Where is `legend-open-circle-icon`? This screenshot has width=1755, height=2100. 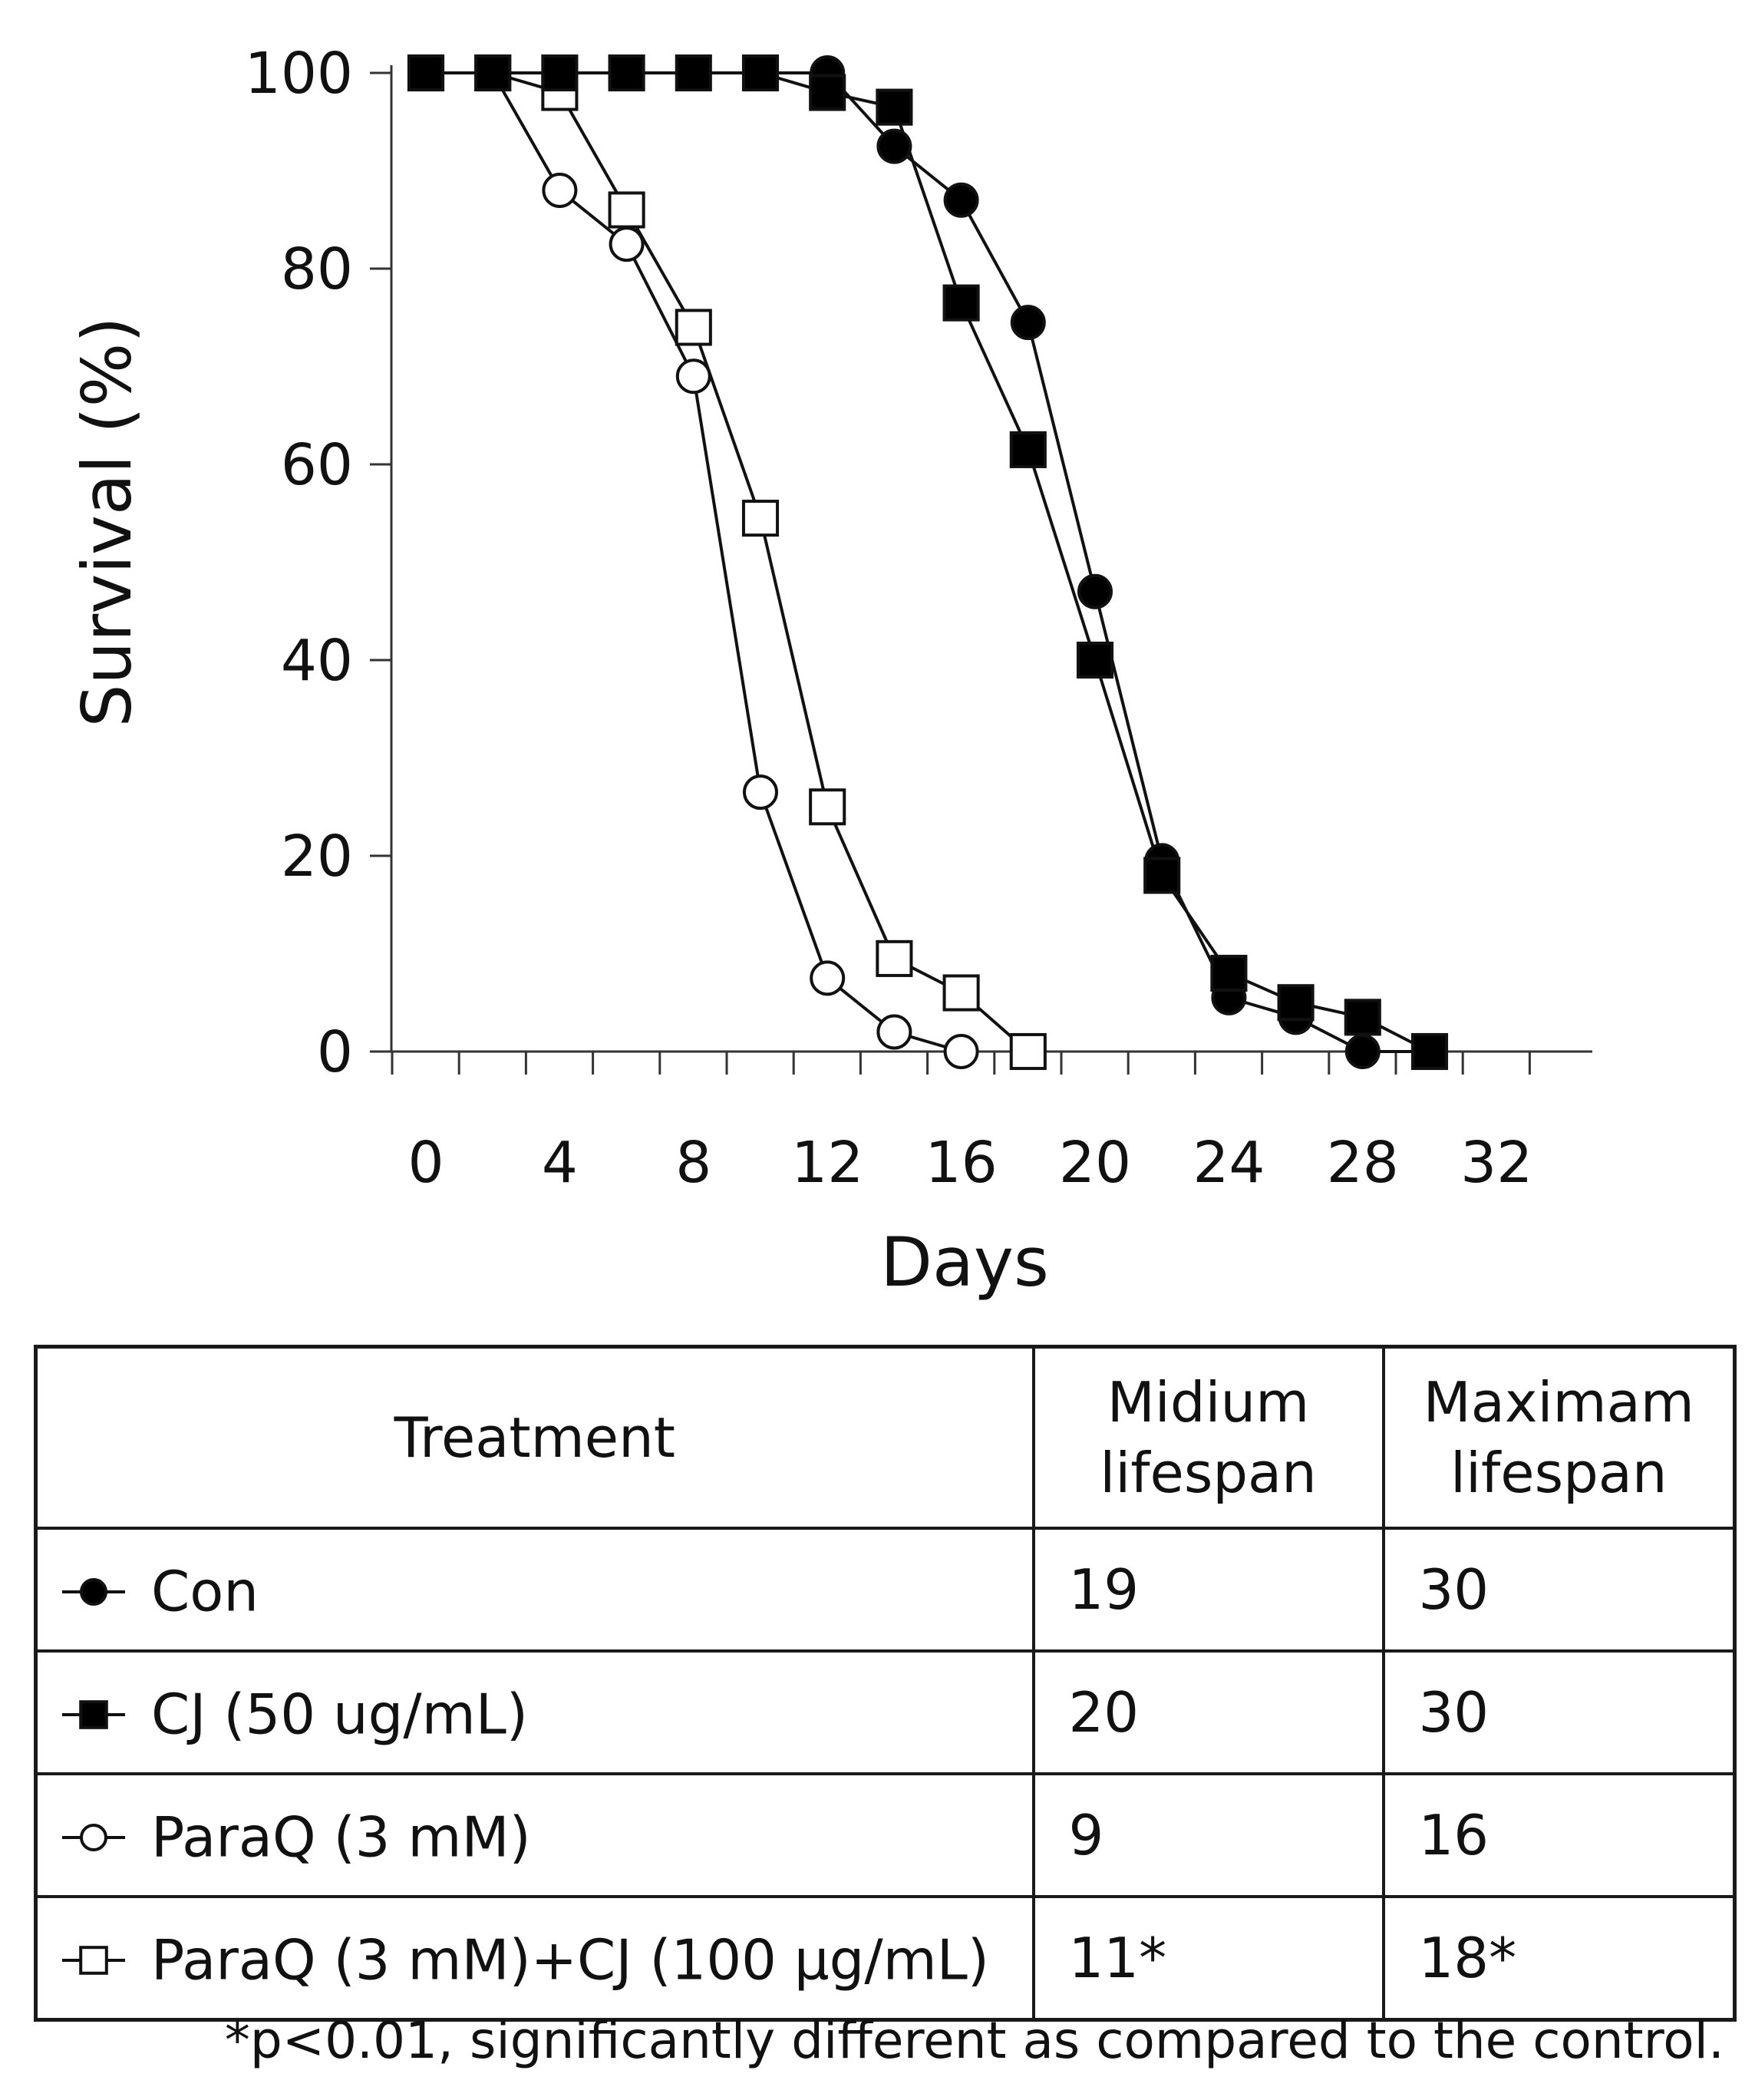 legend-open-circle-icon is located at coordinates (93, 1838).